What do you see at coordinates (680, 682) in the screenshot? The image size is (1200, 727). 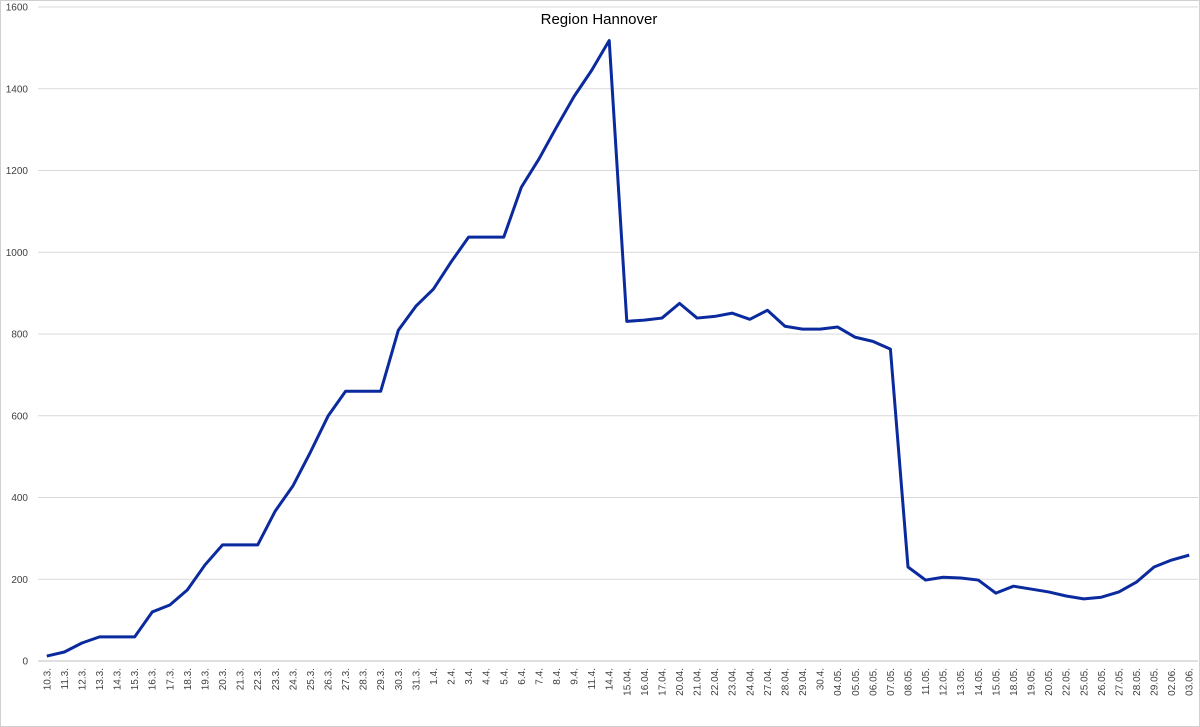 I see `x-tick-label: 20.04.` at bounding box center [680, 682].